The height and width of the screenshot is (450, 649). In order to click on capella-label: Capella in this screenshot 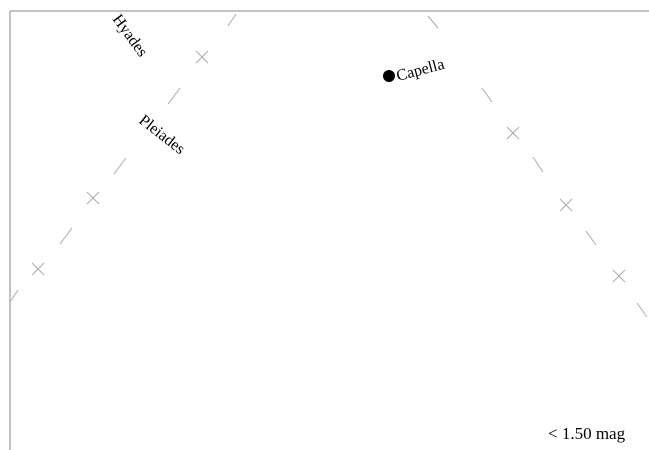, I will do `click(421, 70)`.